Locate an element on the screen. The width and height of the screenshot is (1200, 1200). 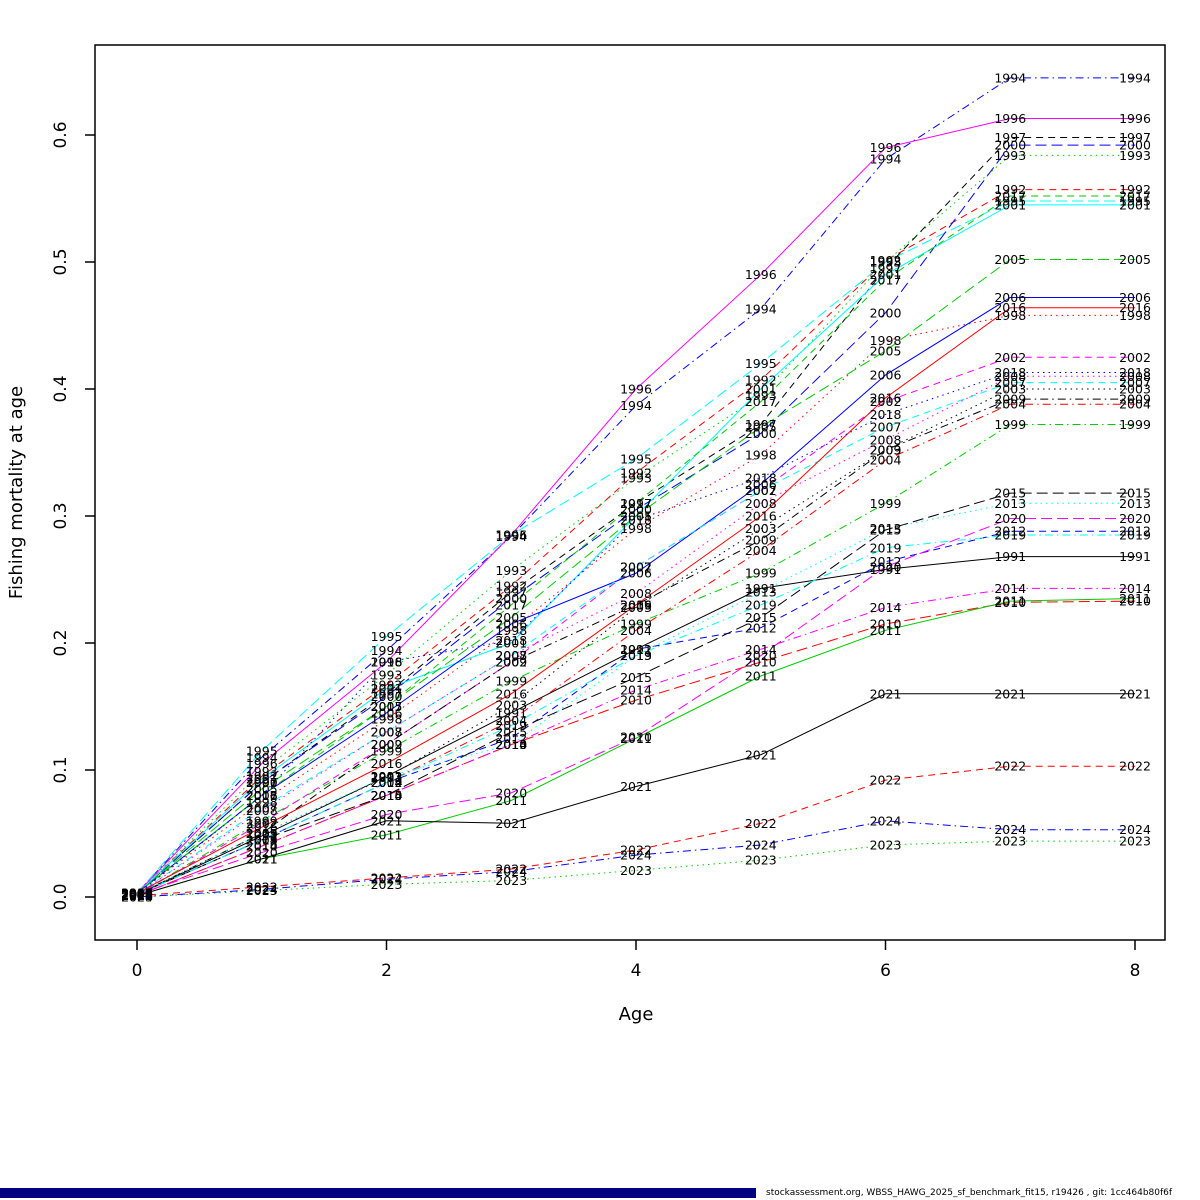
y-tick-label: 0.6 is located at coordinates (61, 134).